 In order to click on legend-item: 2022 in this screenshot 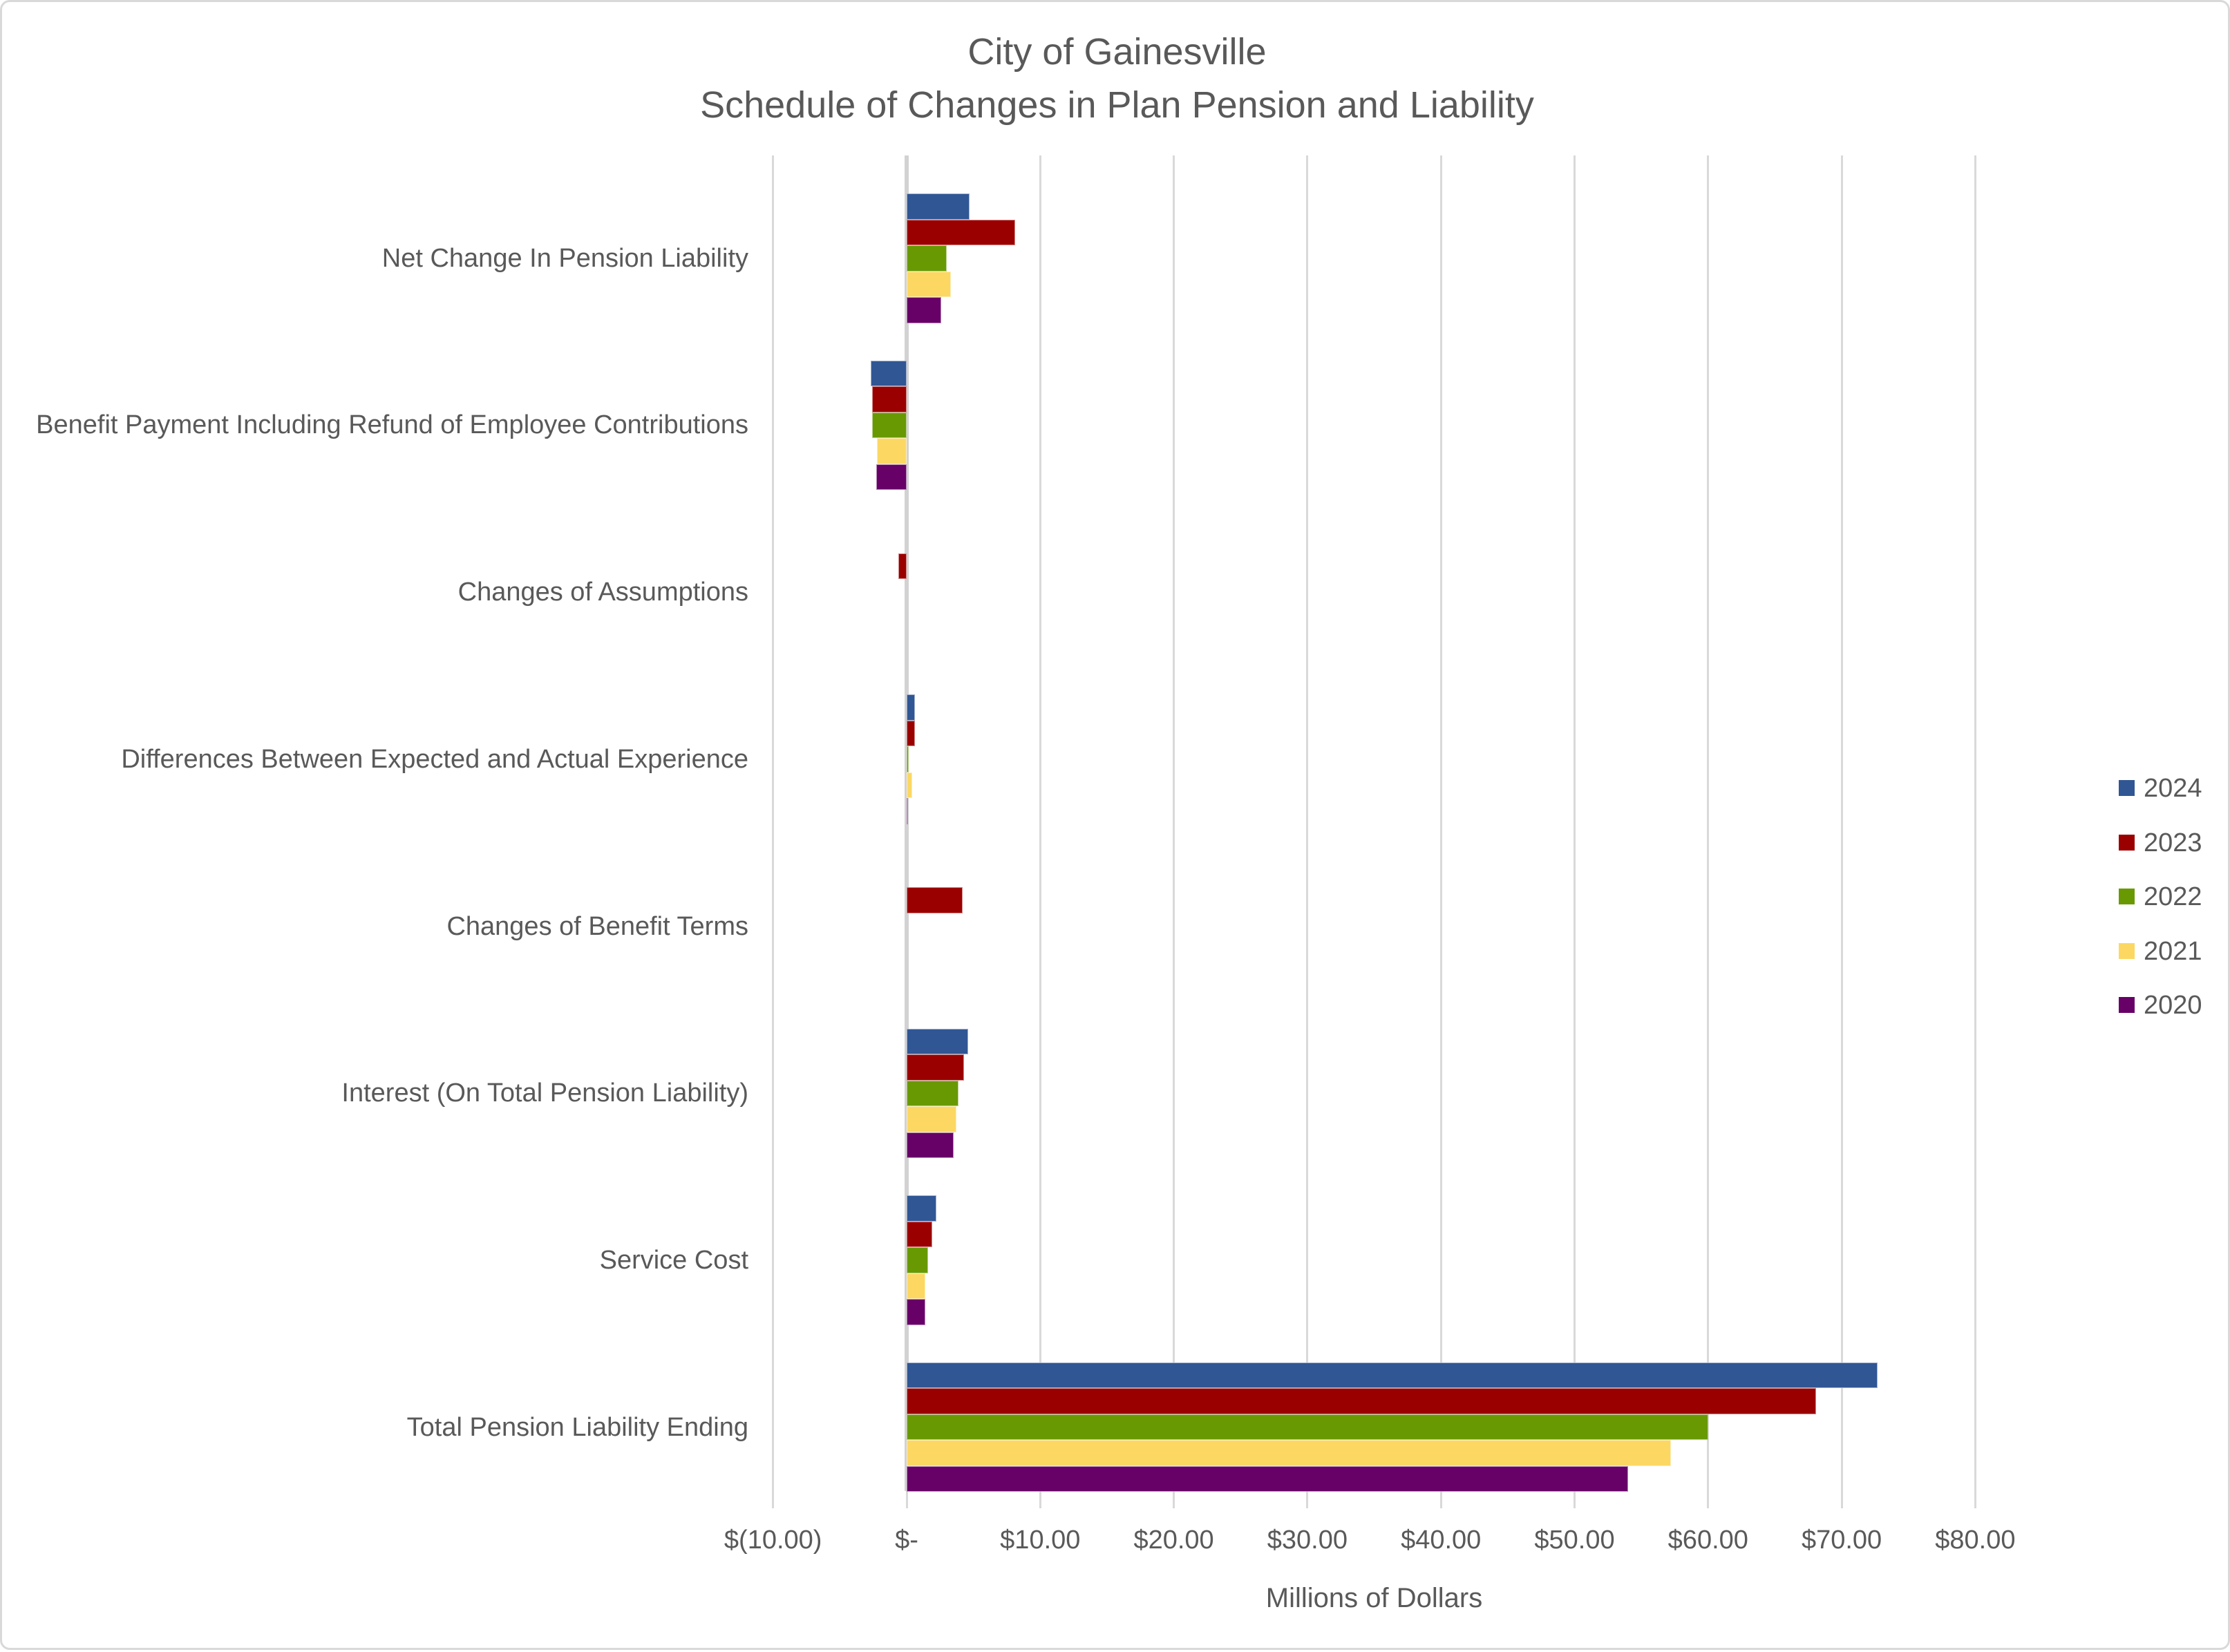, I will do `click(2174, 896)`.